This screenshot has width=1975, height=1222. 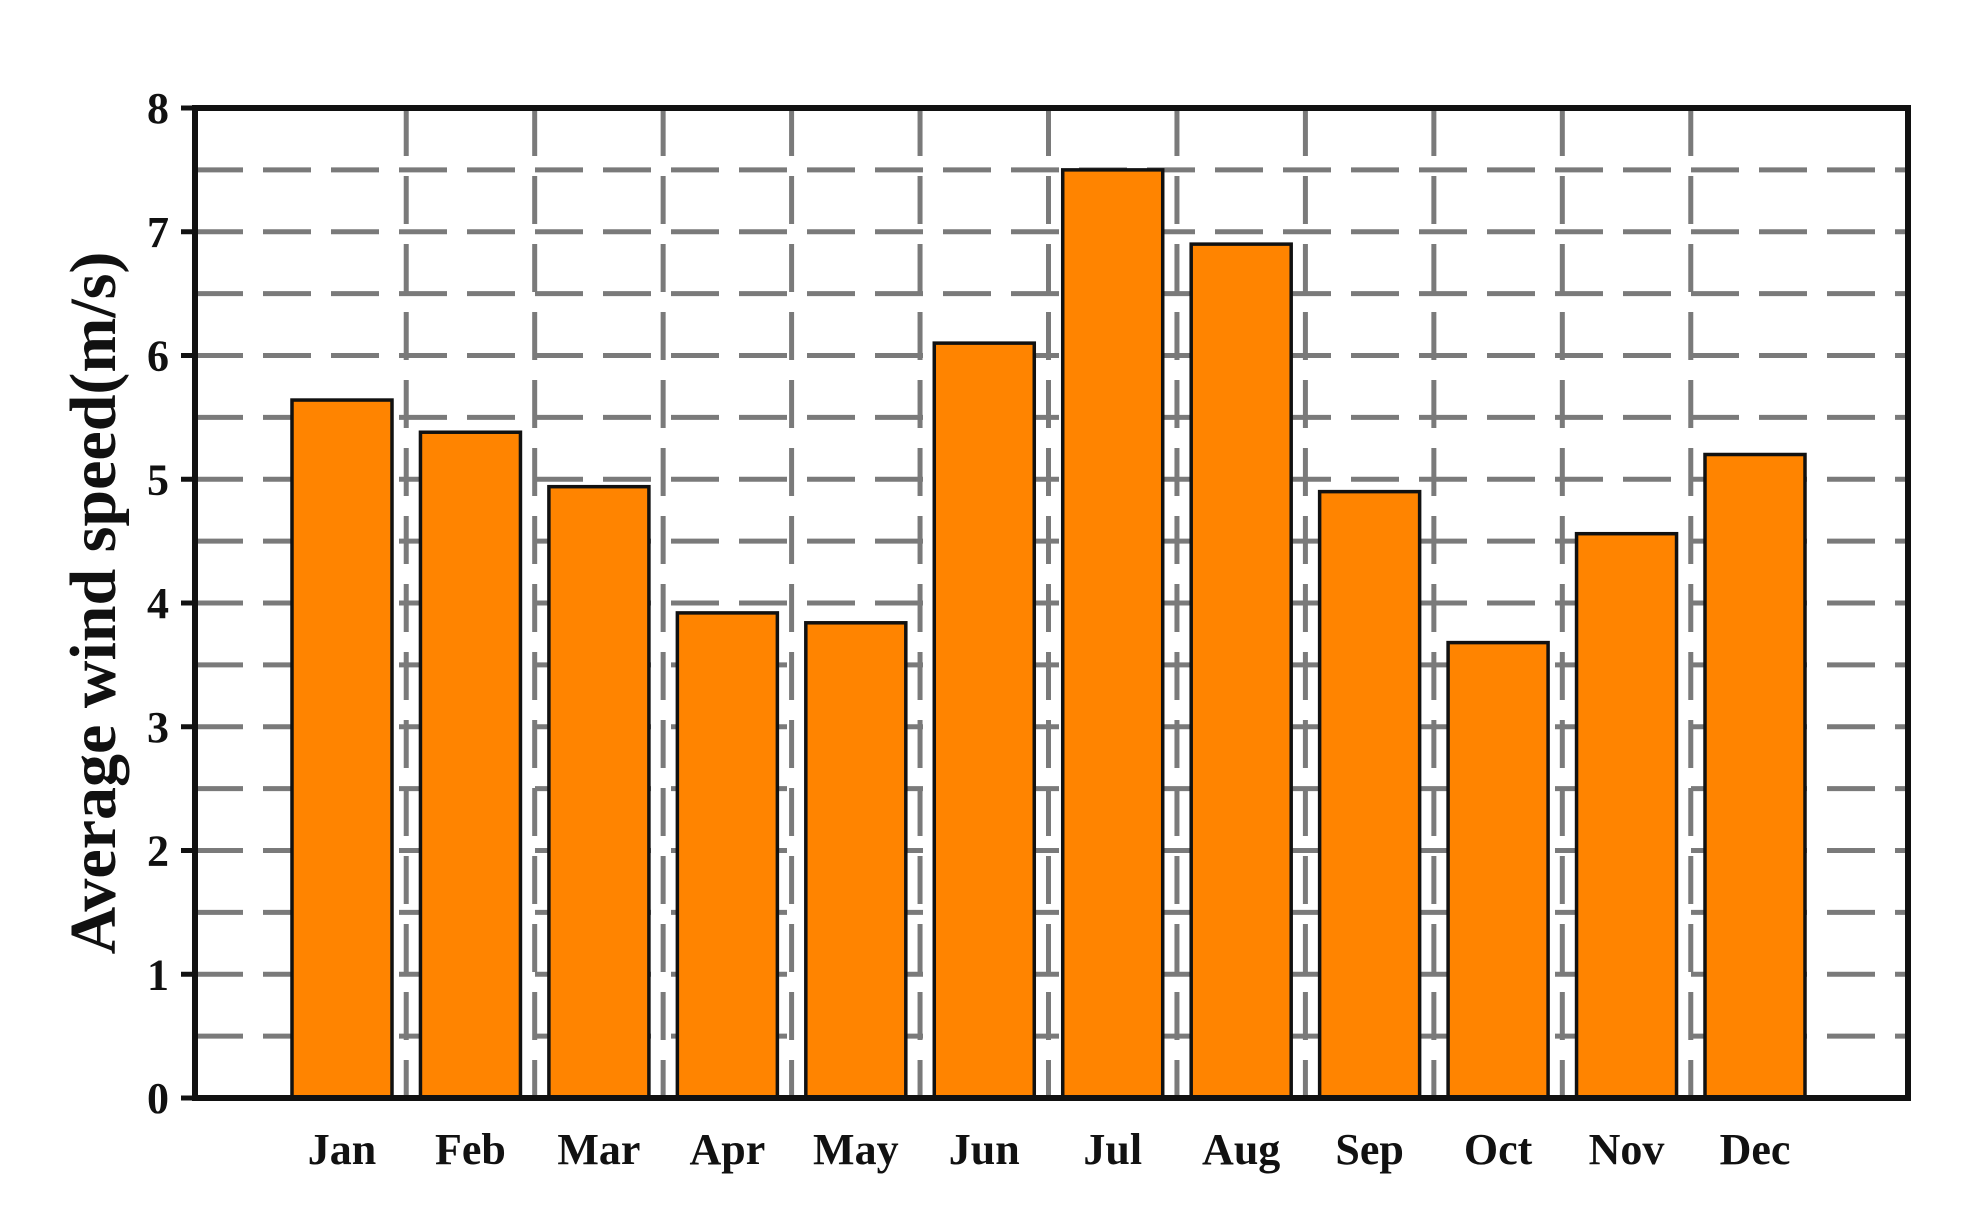 I want to click on bar-nov, so click(x=1626, y=815).